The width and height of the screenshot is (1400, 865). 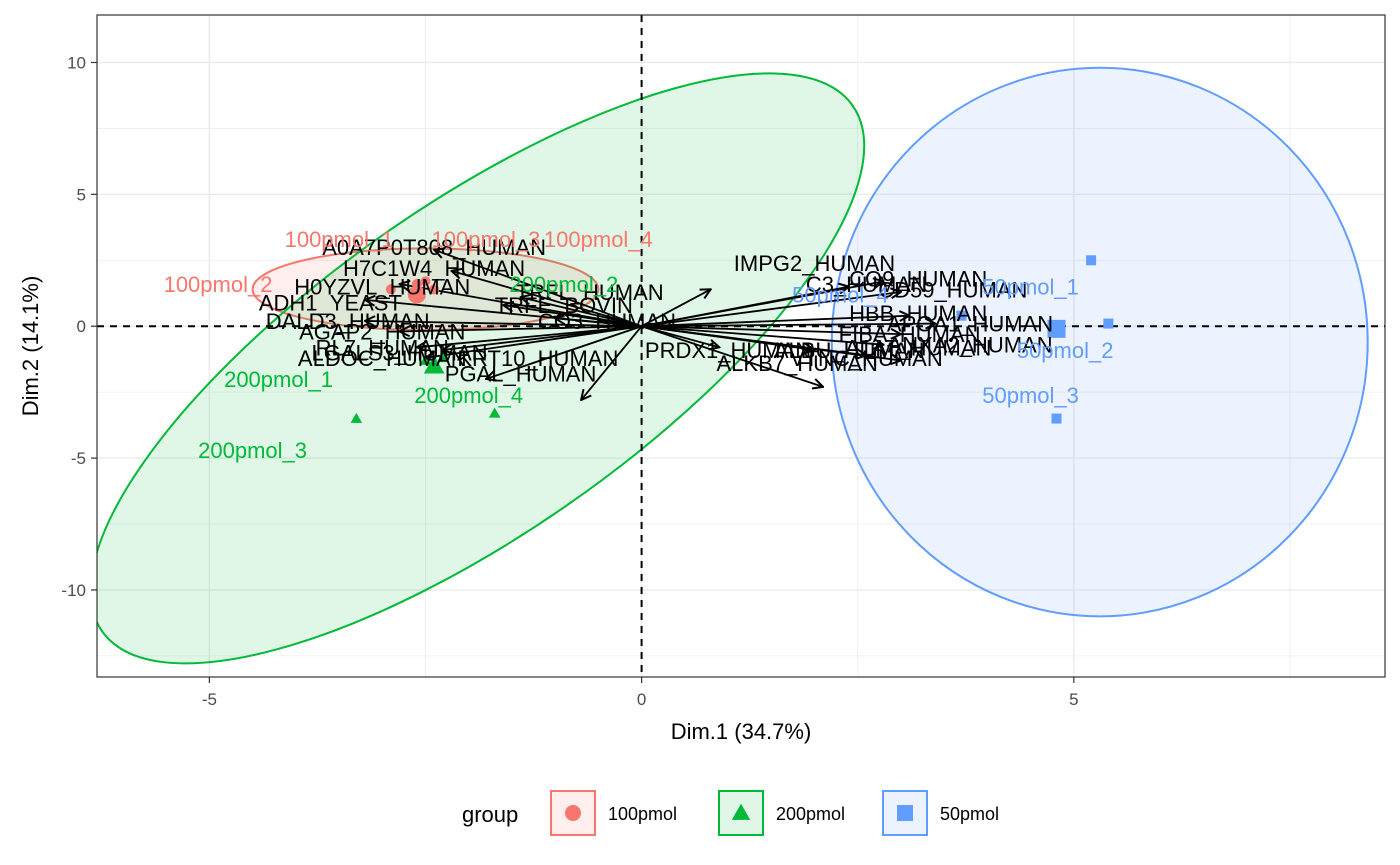 What do you see at coordinates (434, 268) in the screenshot?
I see `variable-label: H7C1W4_HUMAN` at bounding box center [434, 268].